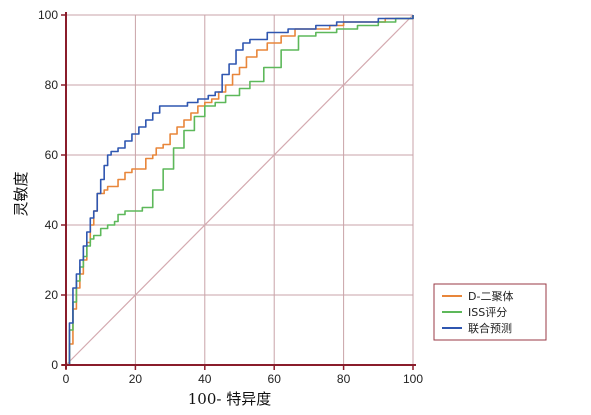 The image size is (591, 415). What do you see at coordinates (243, 379) in the screenshot?
I see `x-tick-labels: 0 20 40 60 80 100` at bounding box center [243, 379].